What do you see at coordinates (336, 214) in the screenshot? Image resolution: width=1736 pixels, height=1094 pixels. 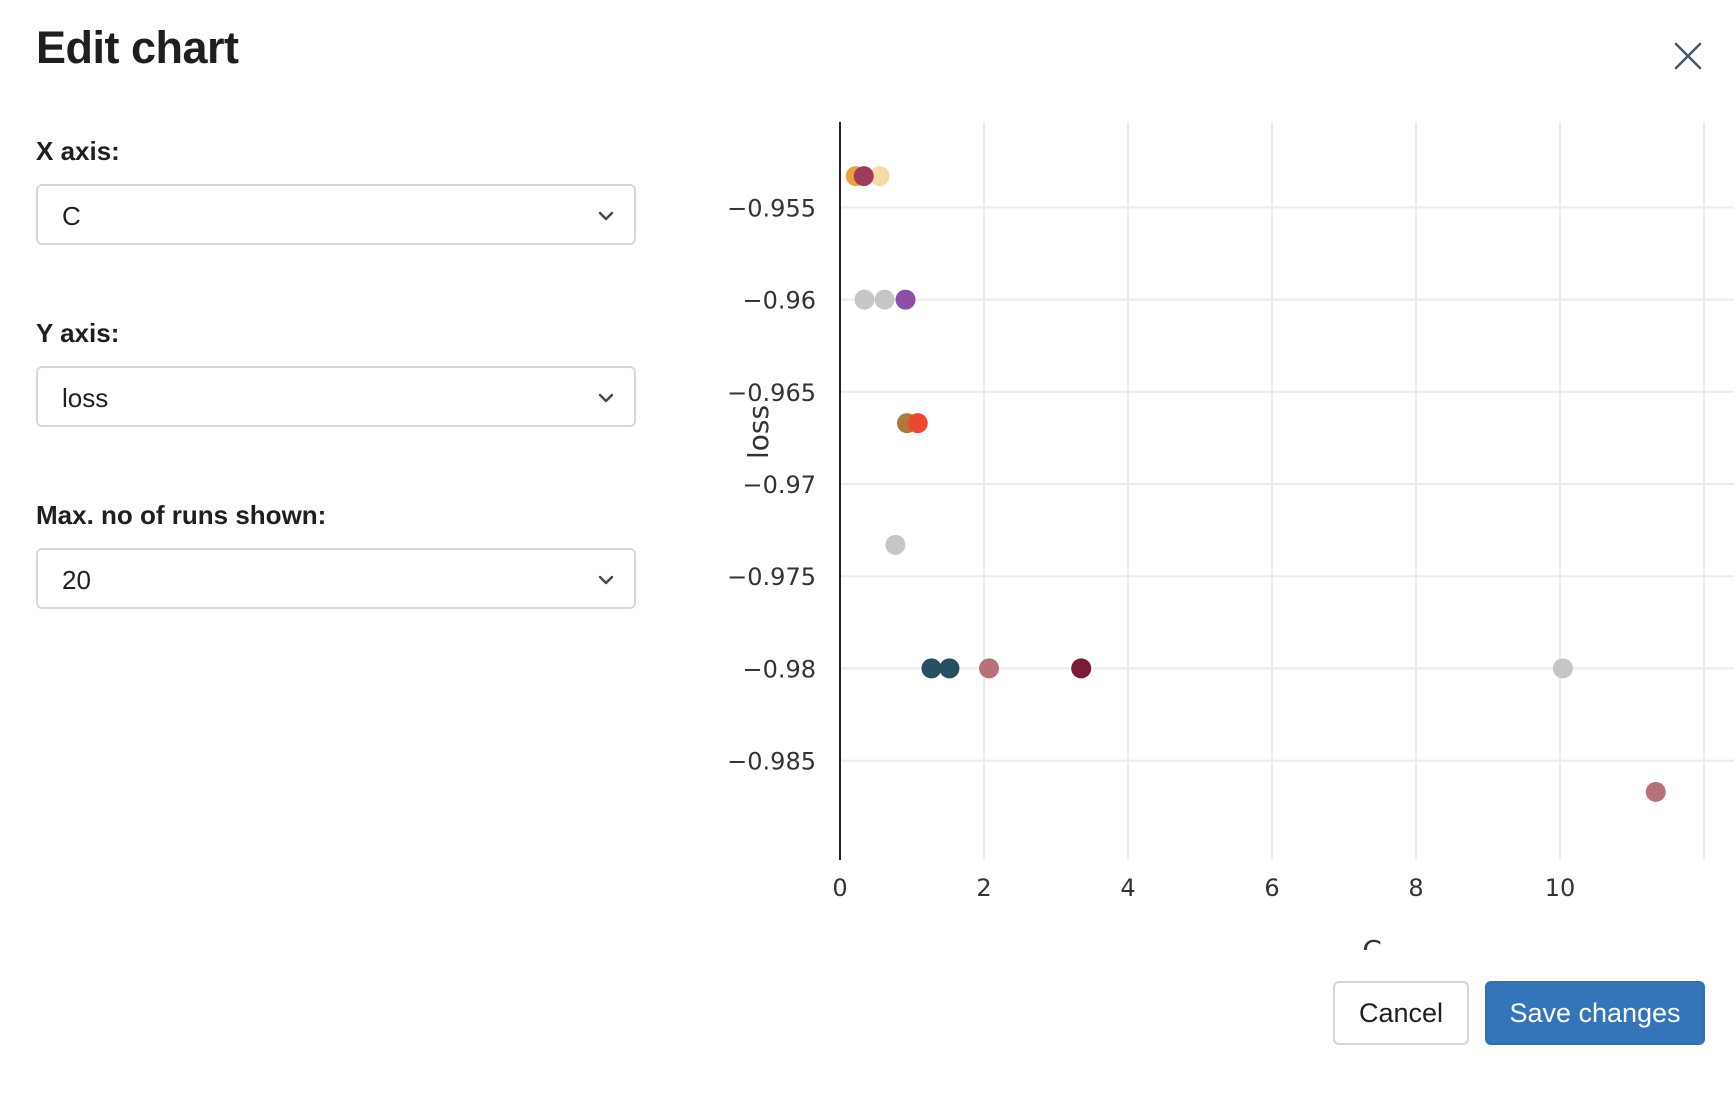 I see `x-axis-select: C` at bounding box center [336, 214].